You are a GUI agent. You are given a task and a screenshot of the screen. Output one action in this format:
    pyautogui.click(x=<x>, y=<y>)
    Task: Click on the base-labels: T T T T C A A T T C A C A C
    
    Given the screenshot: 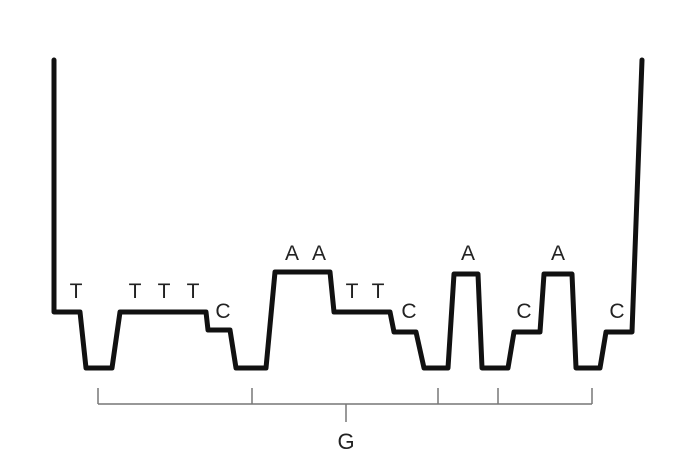 What is the action you would take?
    pyautogui.click(x=347, y=282)
    